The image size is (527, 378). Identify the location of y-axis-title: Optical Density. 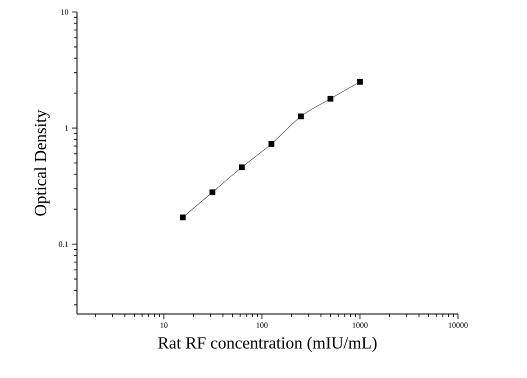
(42, 163).